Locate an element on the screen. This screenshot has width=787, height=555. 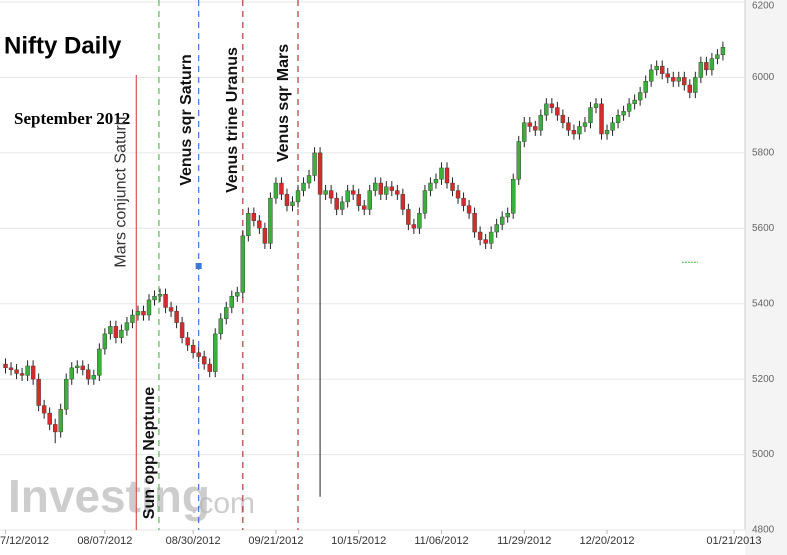
axis-panel is located at coordinates (766, 277).